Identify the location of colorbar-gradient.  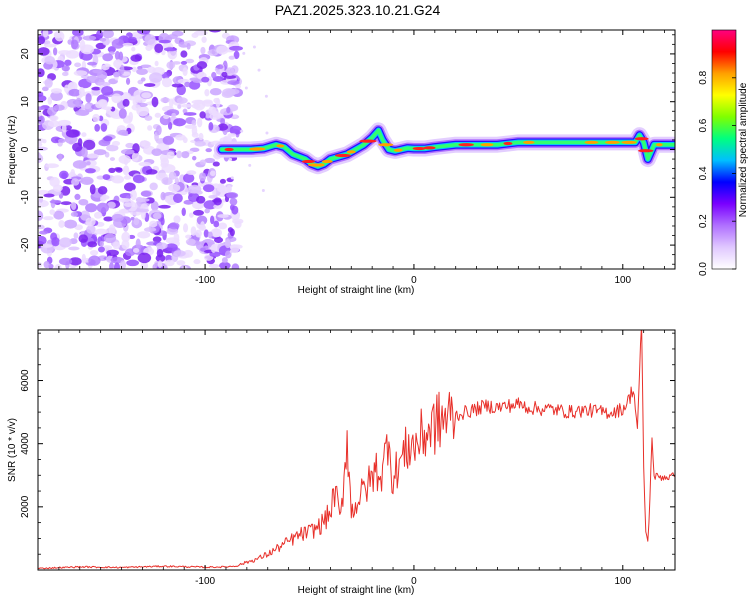
(724, 149).